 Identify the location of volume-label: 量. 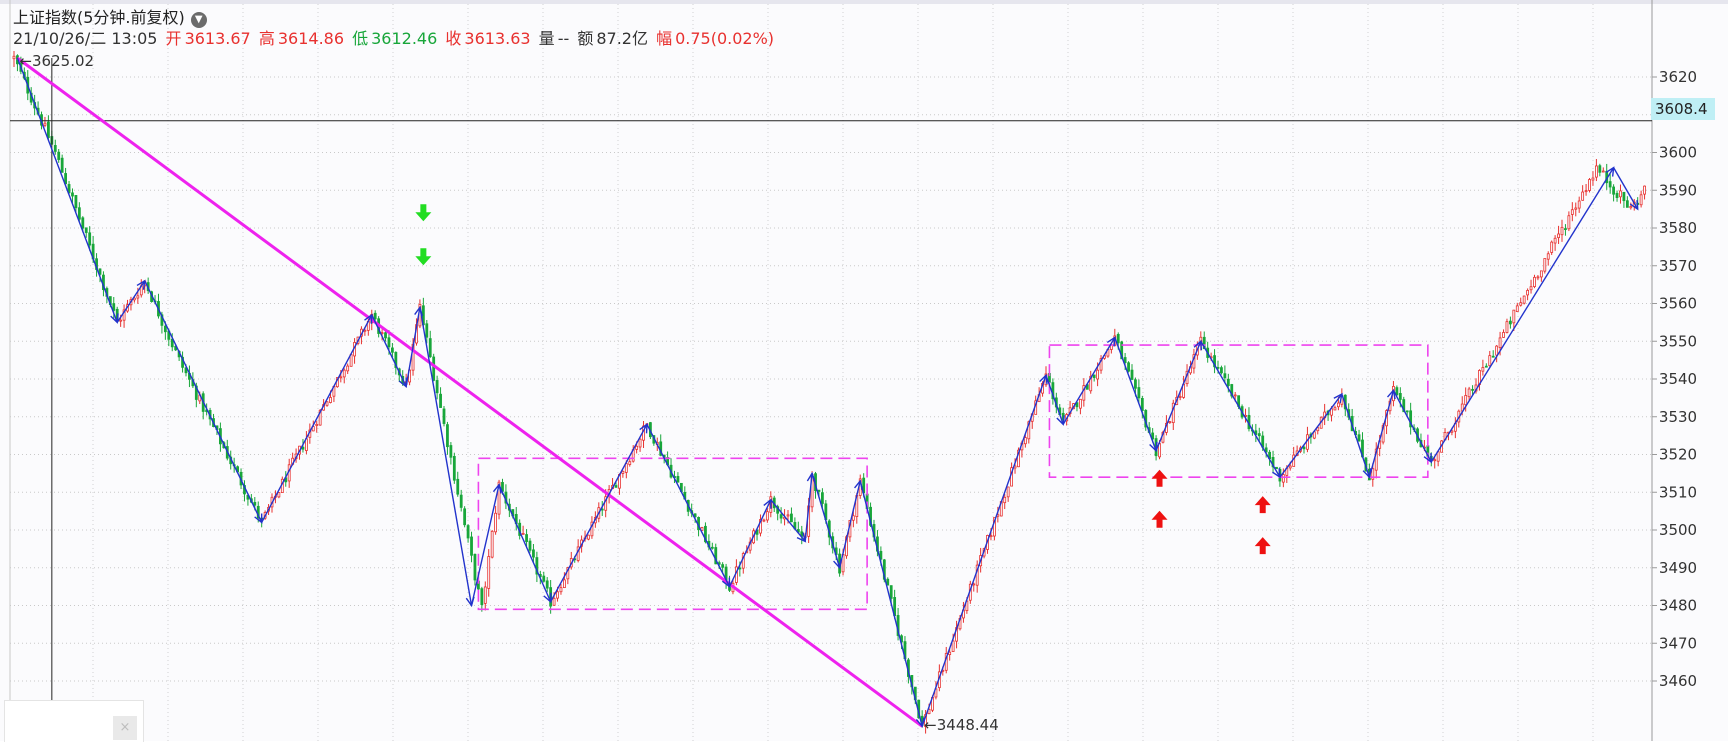
(546, 38).